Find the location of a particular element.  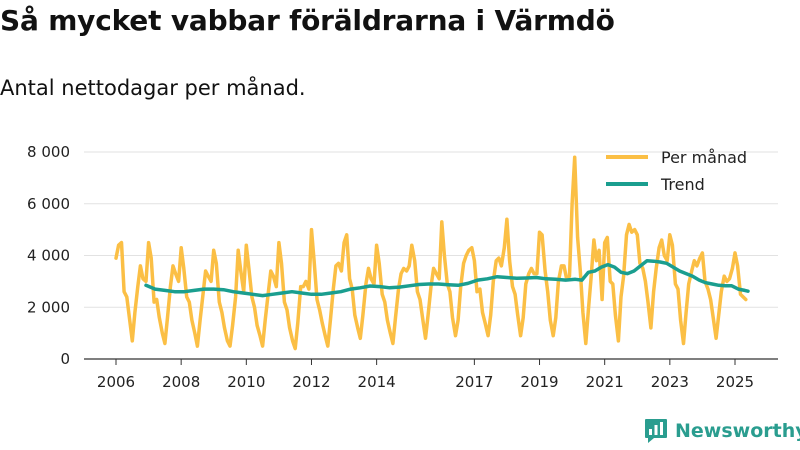

x-tick-label: 2019 is located at coordinates (539, 382).